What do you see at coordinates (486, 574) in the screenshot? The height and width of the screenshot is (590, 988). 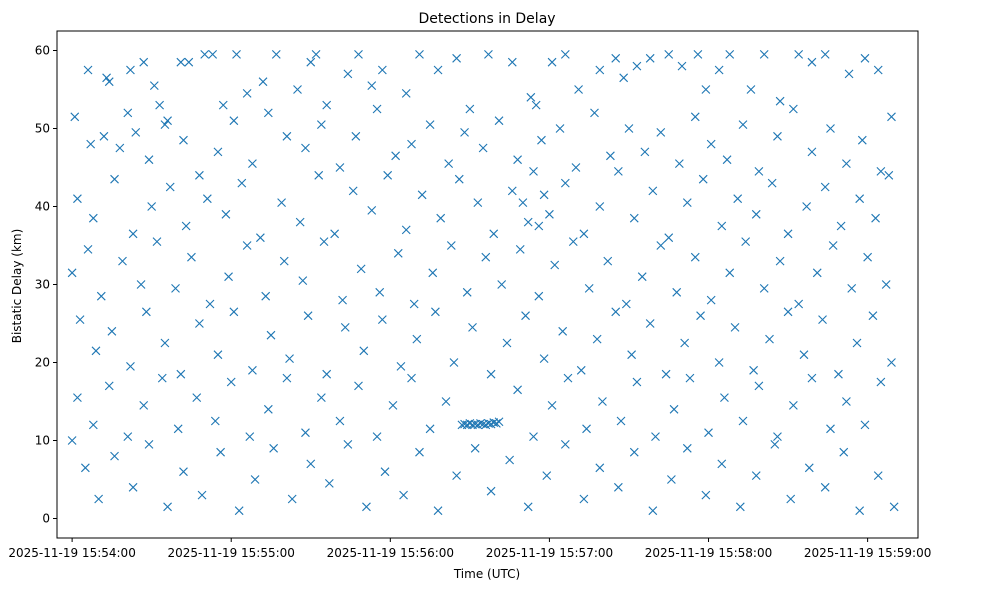 I see `x-axis-label: Time (UTC)` at bounding box center [486, 574].